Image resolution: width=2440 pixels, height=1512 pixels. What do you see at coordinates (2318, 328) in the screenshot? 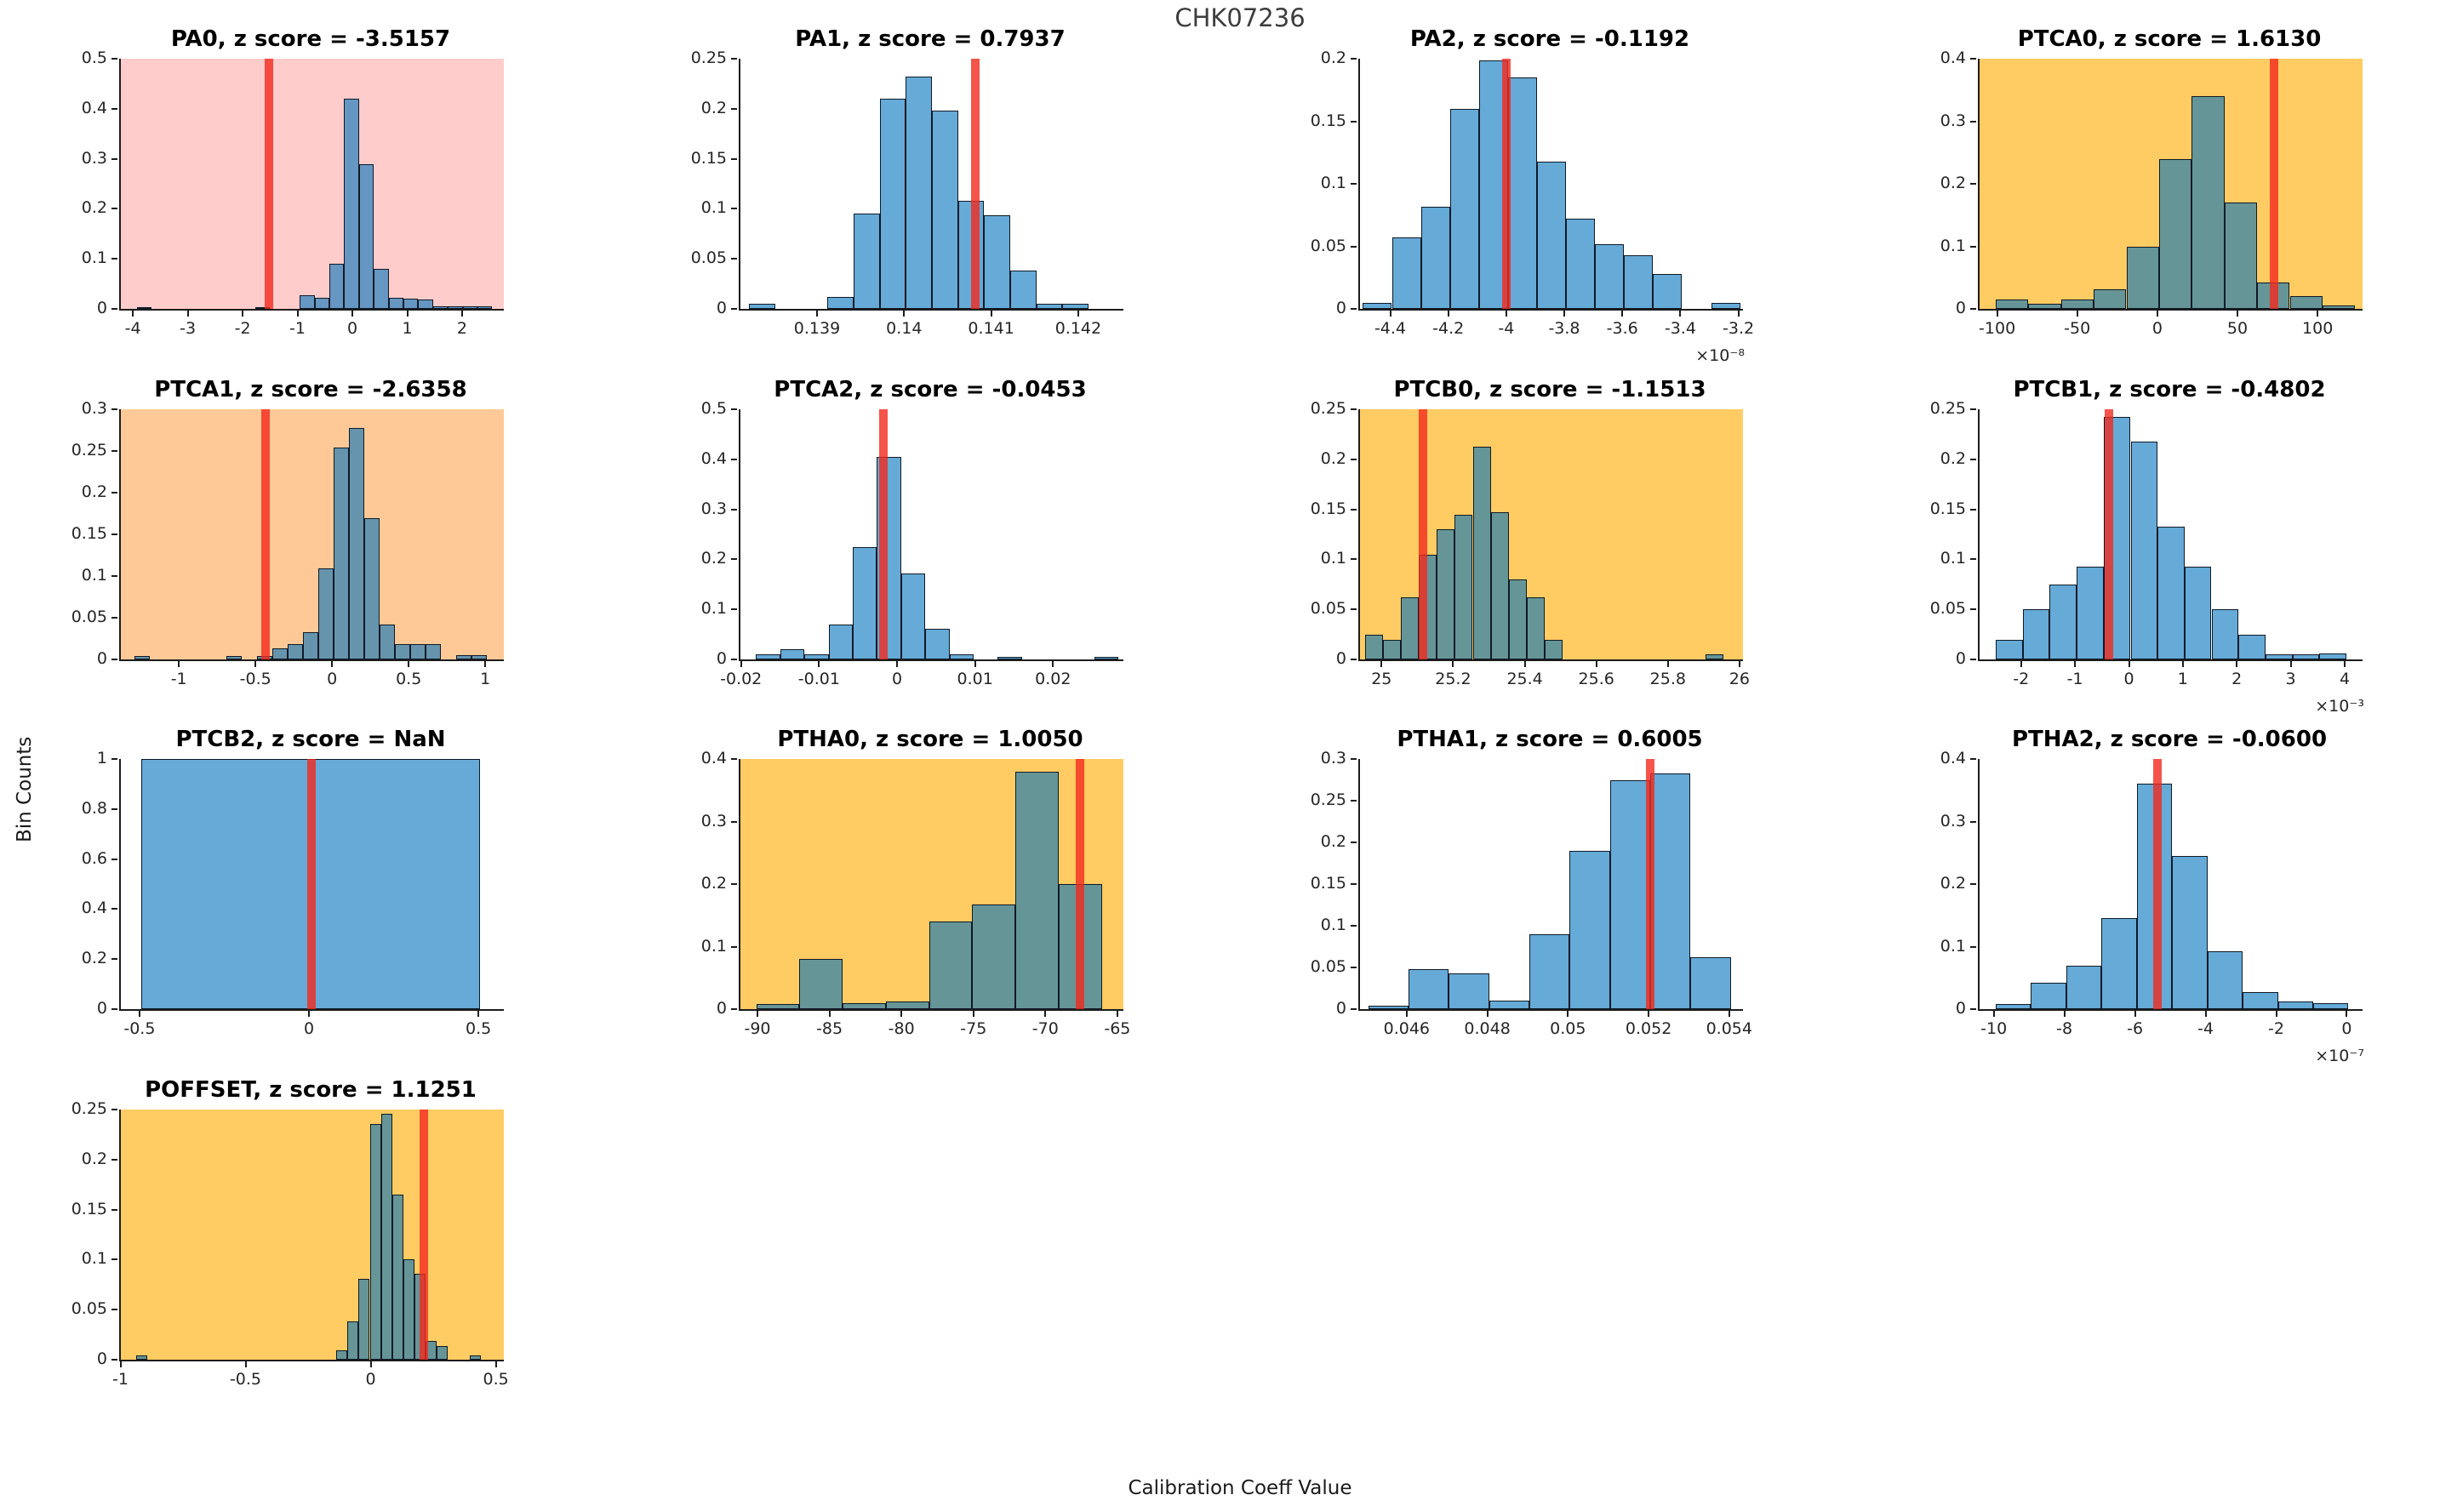
I see `x-tick-label: 100` at bounding box center [2318, 328].